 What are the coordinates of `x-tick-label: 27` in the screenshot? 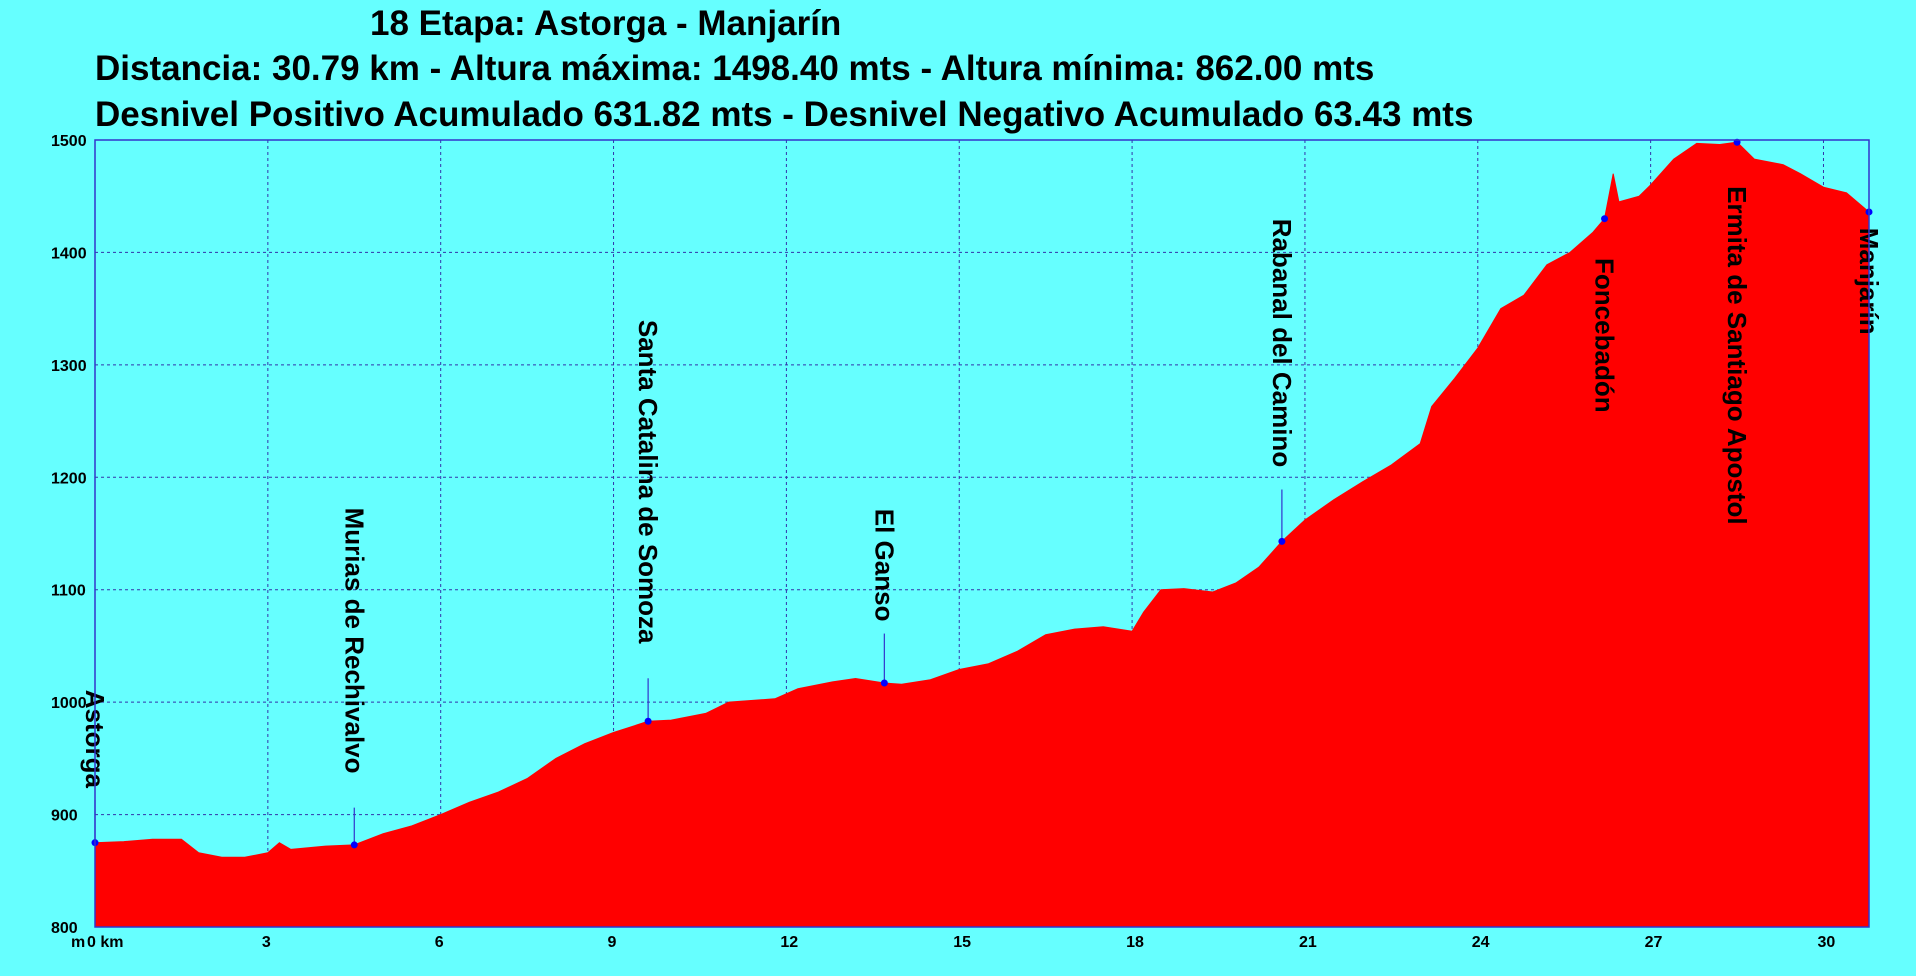 It's located at (1654, 942).